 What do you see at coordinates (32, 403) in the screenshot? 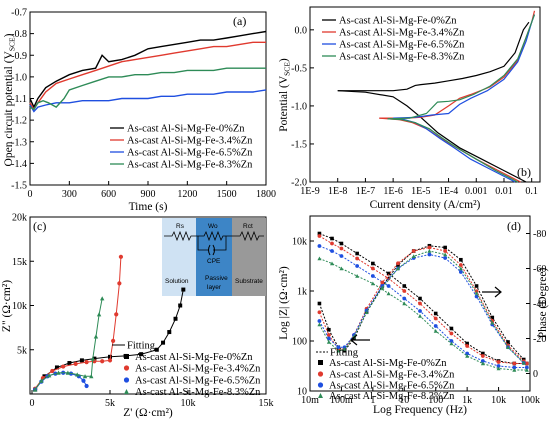
I see `panel-c-xtick-label: 0` at bounding box center [32, 403].